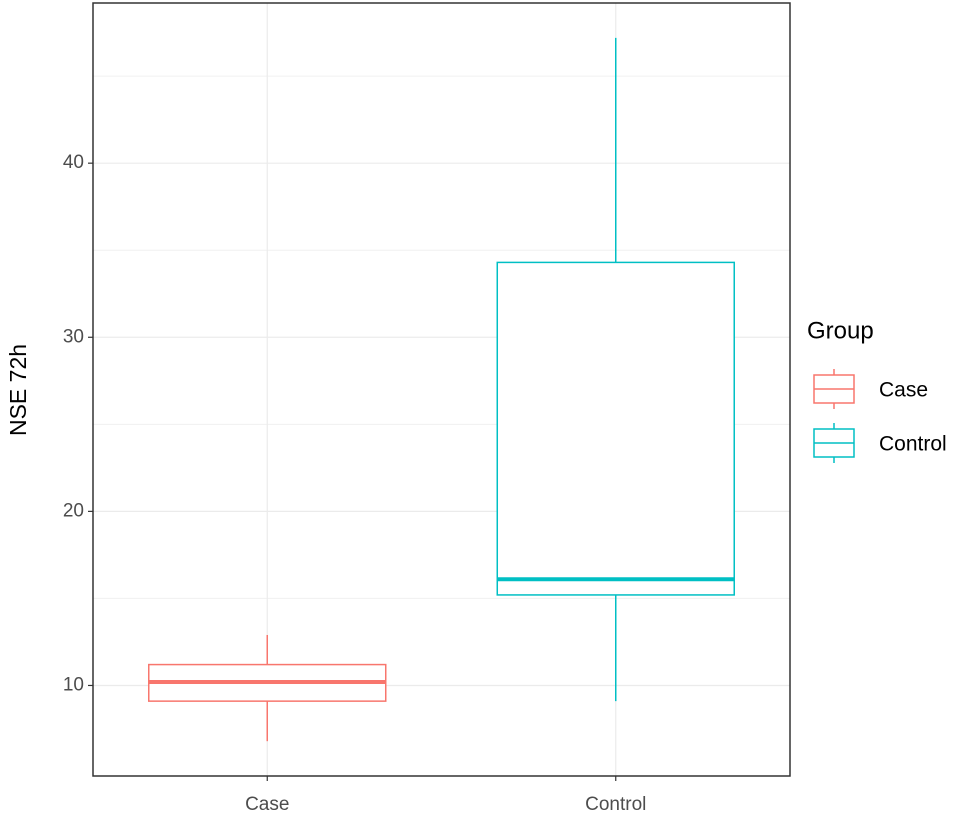 The width and height of the screenshot is (967, 820). What do you see at coordinates (73, 336) in the screenshot?
I see `y-tick-label: 30` at bounding box center [73, 336].